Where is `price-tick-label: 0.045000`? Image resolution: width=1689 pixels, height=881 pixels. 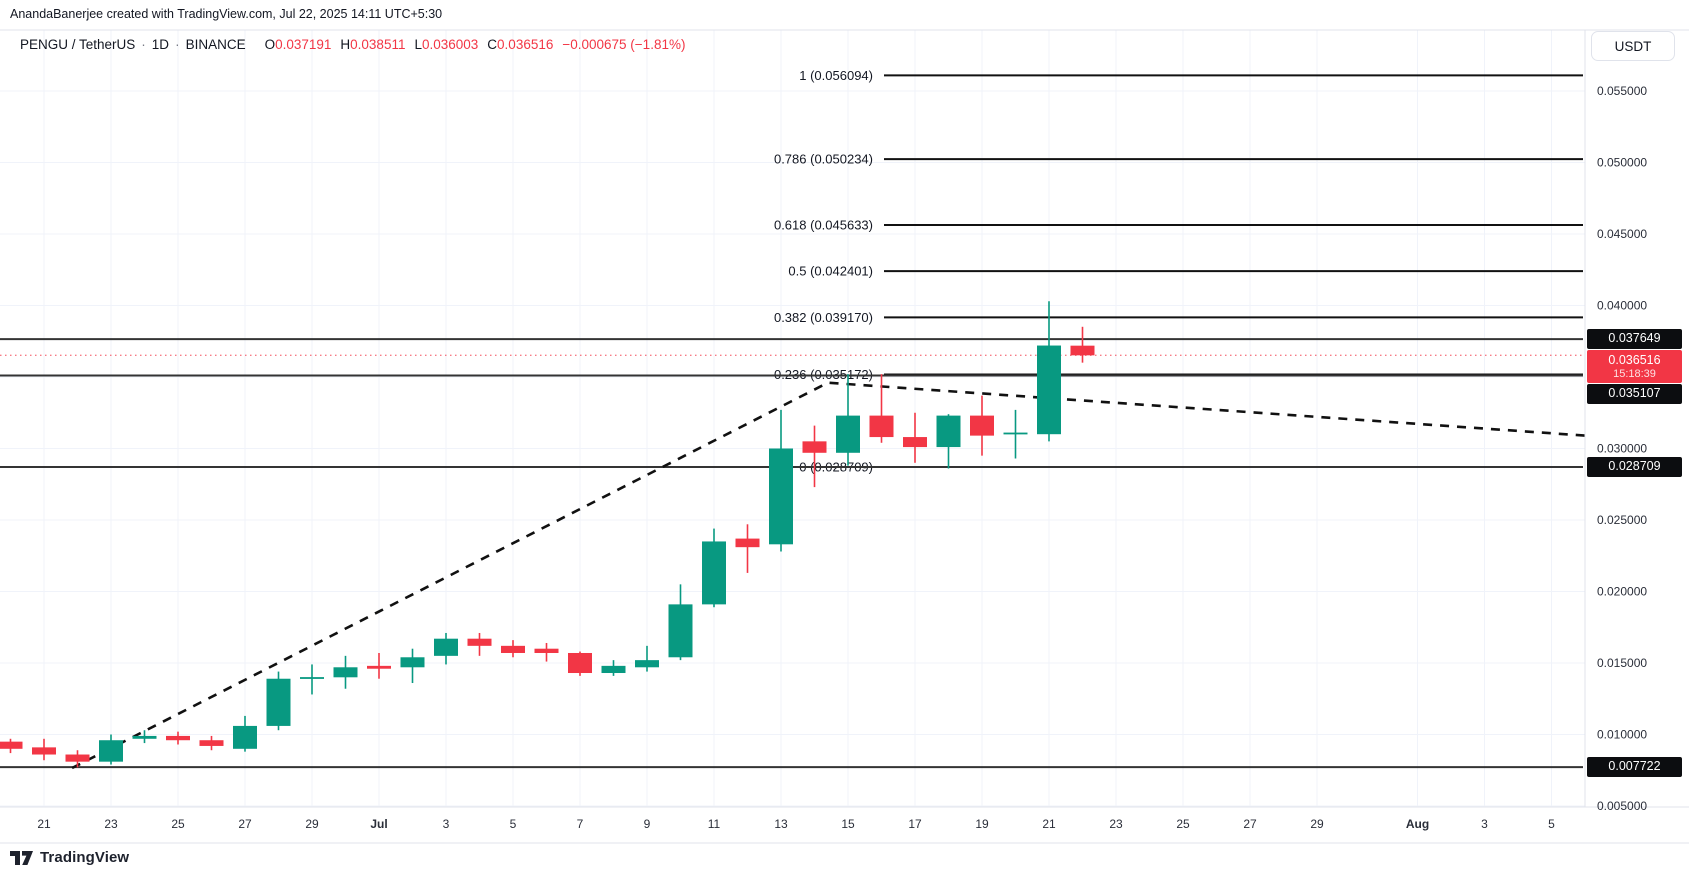 price-tick-label: 0.045000 is located at coordinates (1622, 234).